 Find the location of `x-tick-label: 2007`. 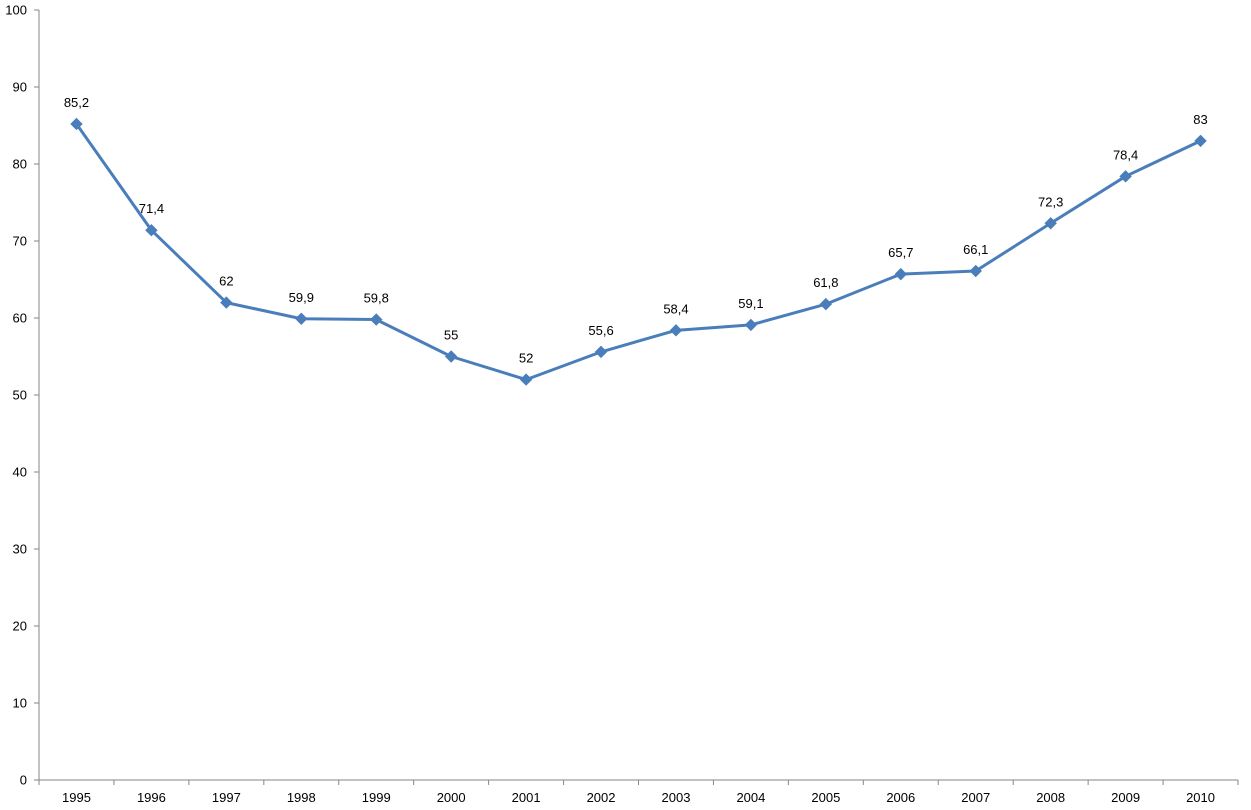

x-tick-label: 2007 is located at coordinates (975, 797).